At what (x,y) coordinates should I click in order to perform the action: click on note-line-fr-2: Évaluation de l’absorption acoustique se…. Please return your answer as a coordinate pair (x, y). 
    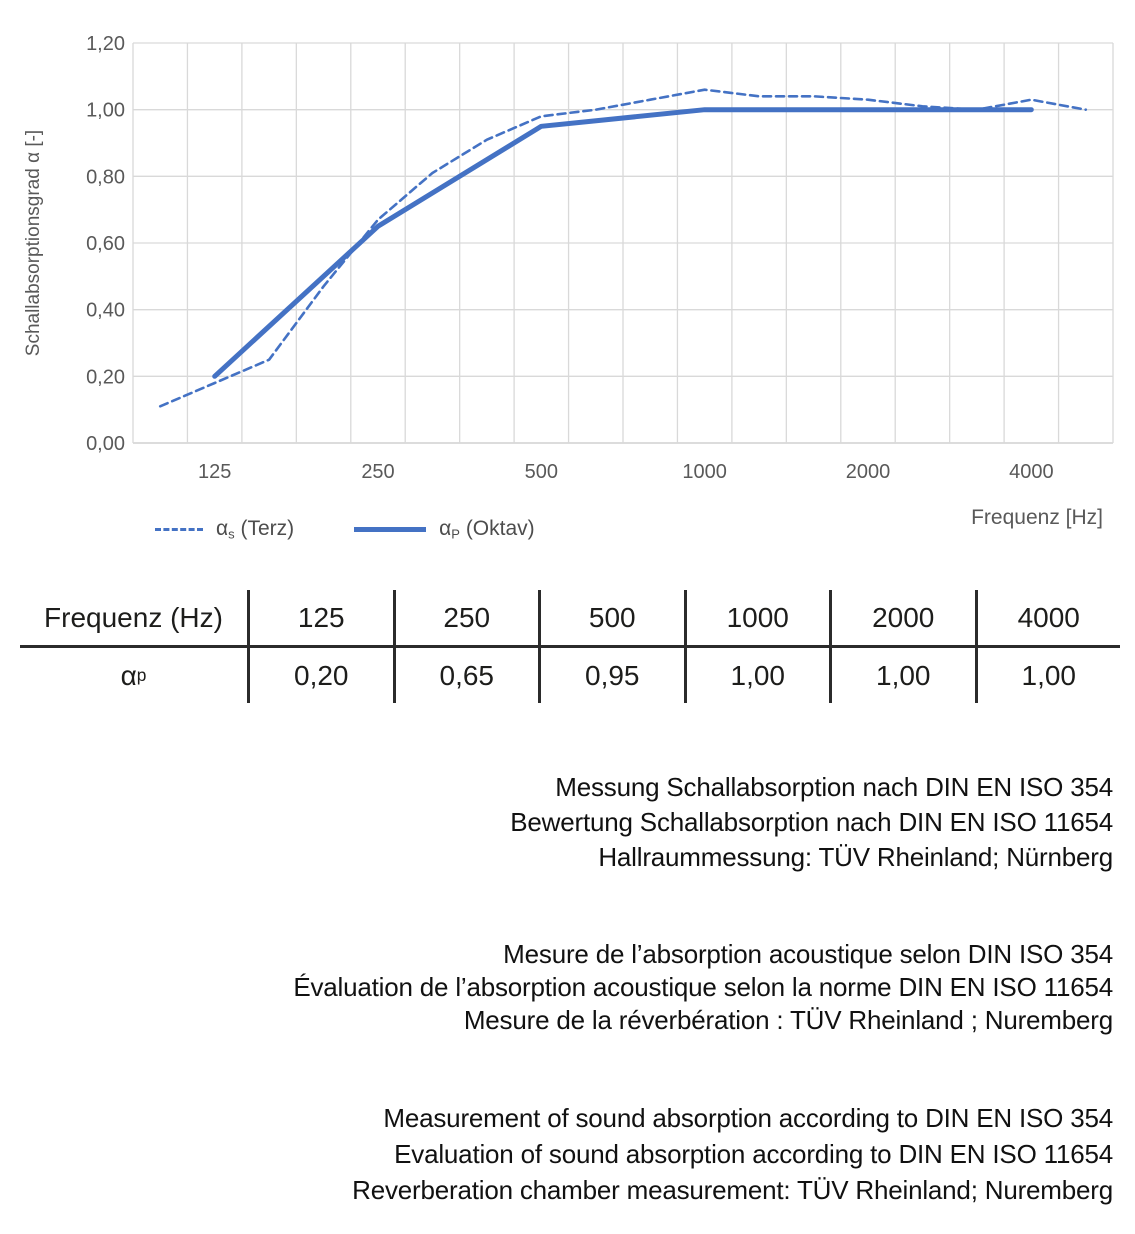
    Looking at the image, I should click on (703, 987).